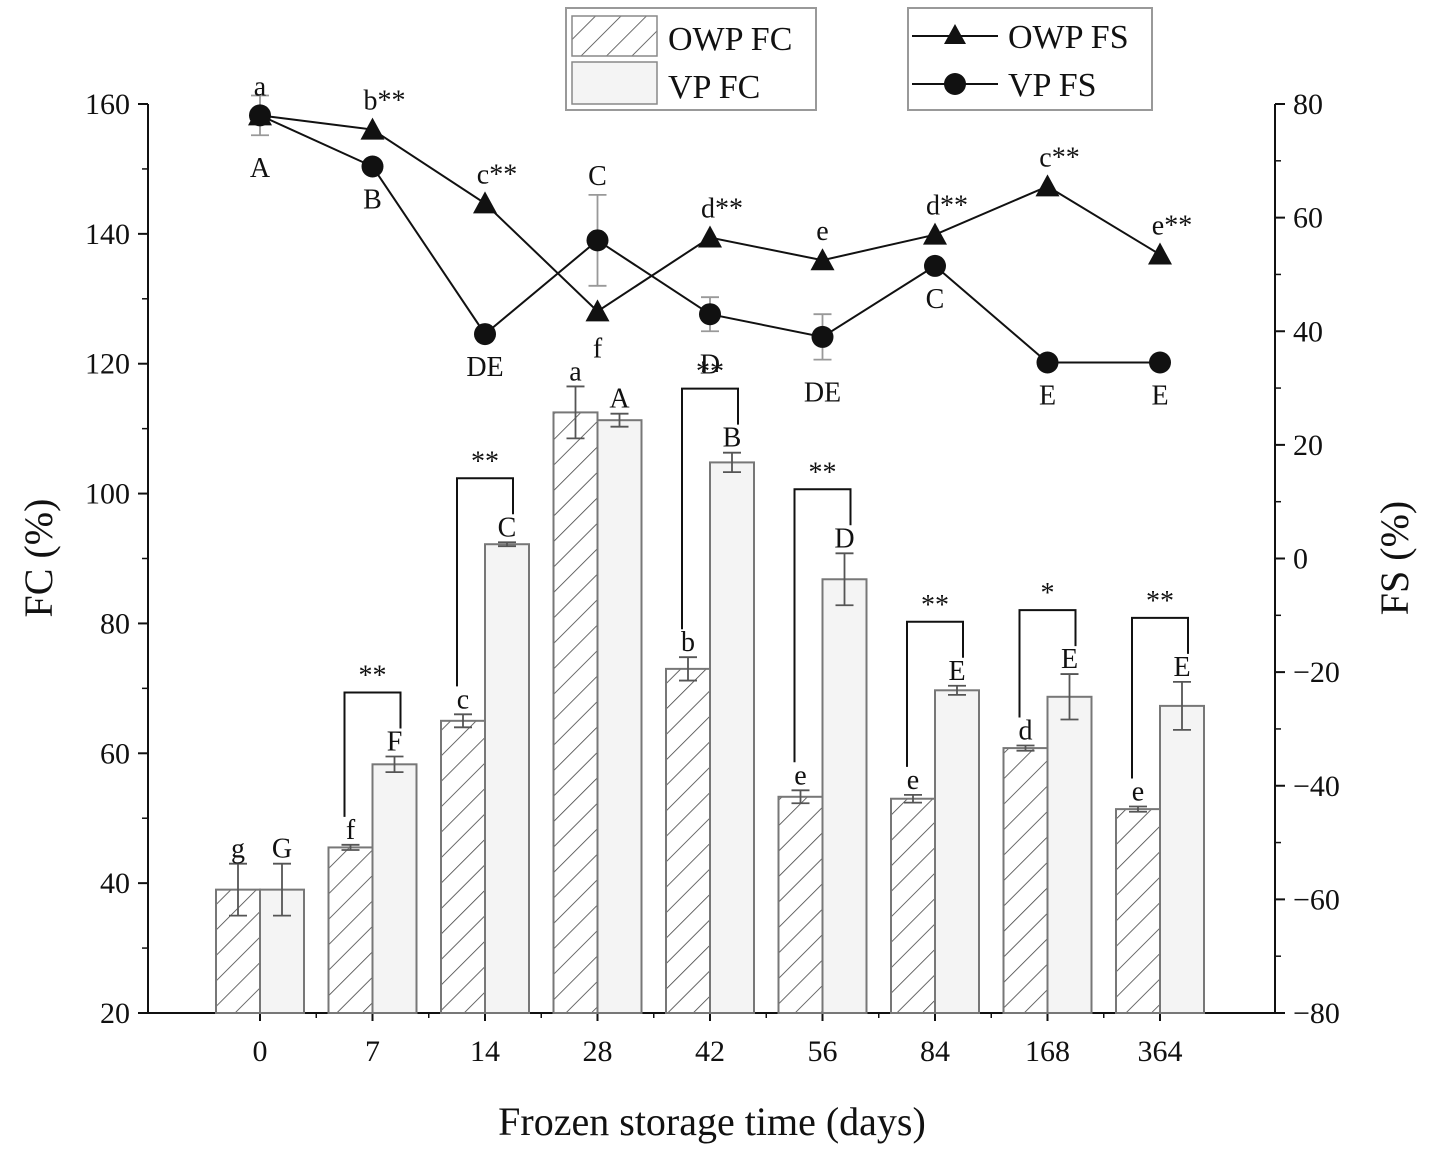  What do you see at coordinates (238, 849) in the screenshot?
I see `owp-fc-letter: g` at bounding box center [238, 849].